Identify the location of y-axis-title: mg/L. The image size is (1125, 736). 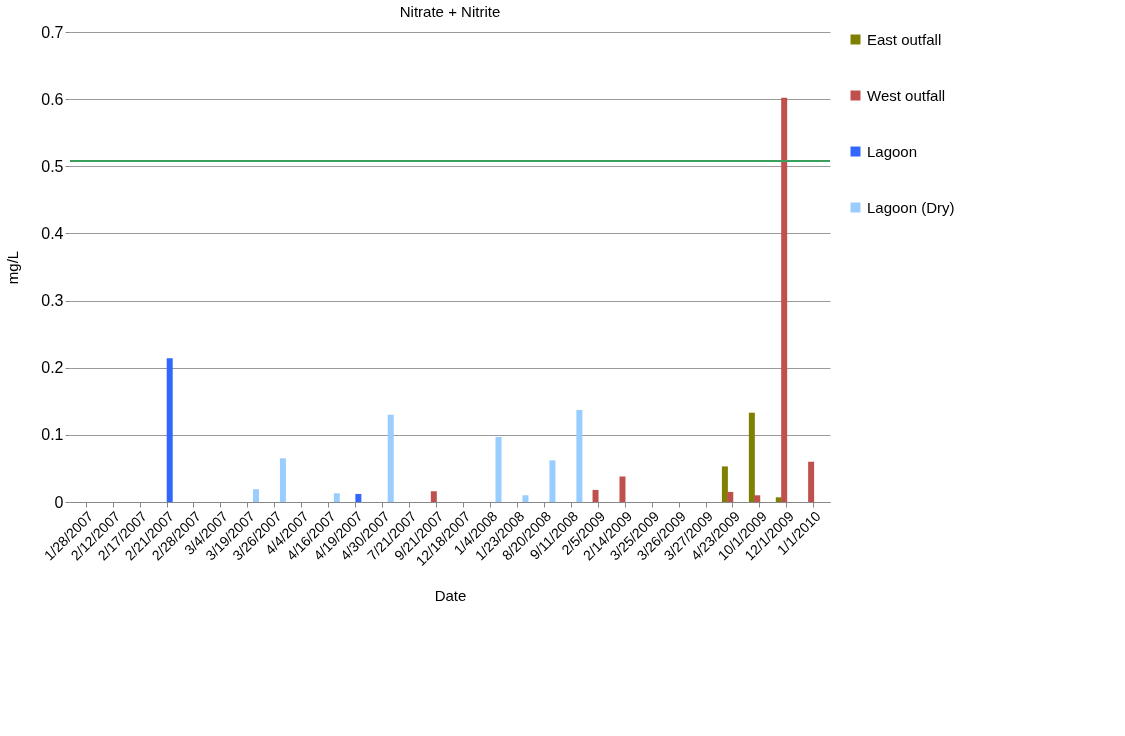
(13, 267).